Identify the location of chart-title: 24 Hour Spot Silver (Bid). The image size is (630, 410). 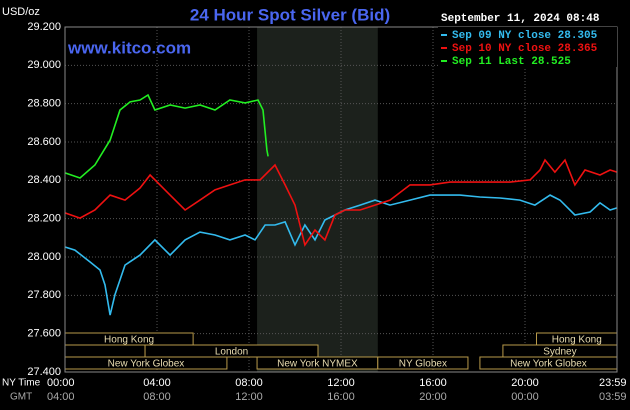
(290, 14).